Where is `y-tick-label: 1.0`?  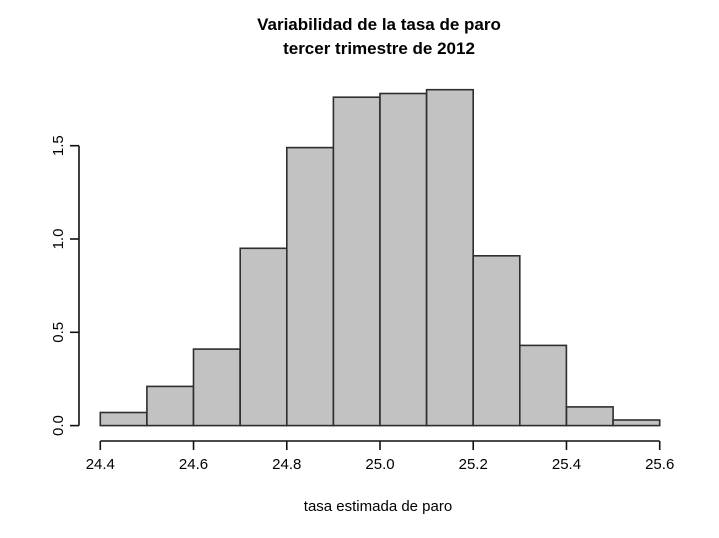 y-tick-label: 1.0 is located at coordinates (58, 239).